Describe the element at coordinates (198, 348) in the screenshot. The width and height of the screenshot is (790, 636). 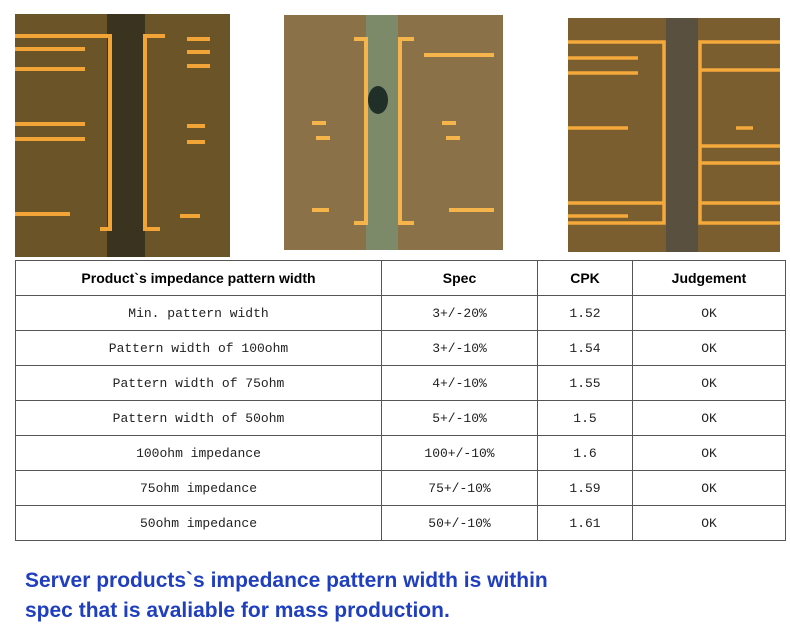
I see `table-cell: Pattern width of 100ohm` at that location.